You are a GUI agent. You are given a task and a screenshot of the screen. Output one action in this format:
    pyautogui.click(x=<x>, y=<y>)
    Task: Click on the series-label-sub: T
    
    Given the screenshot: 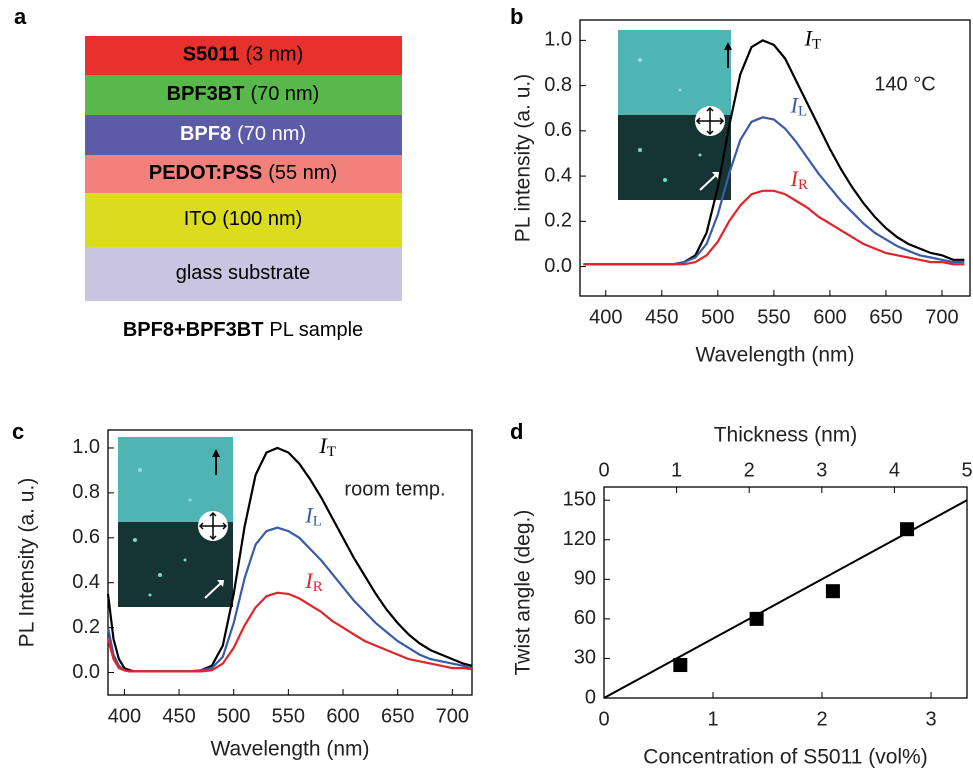 What is the action you would take?
    pyautogui.click(x=331, y=452)
    